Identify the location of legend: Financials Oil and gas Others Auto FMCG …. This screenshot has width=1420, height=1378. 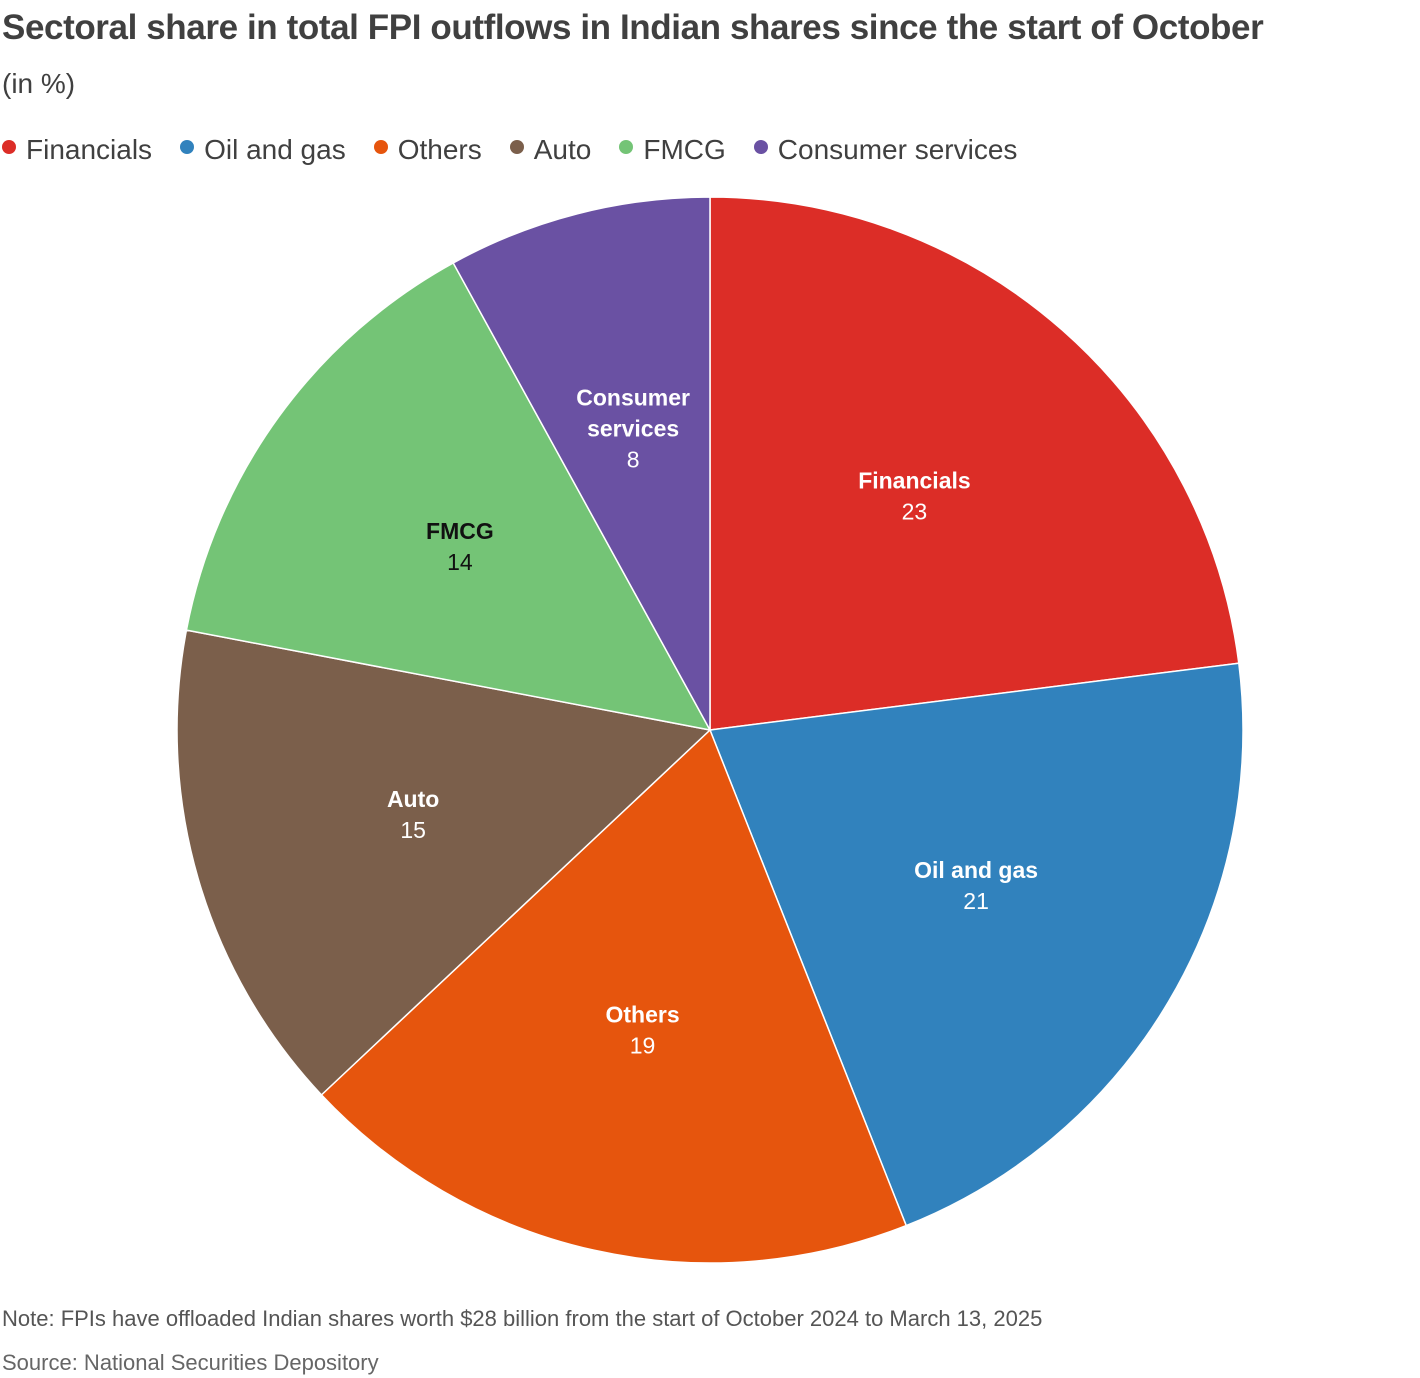
(523, 150).